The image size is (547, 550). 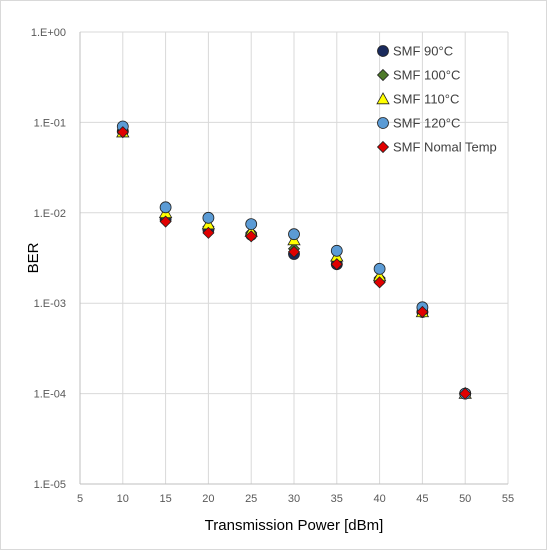 What do you see at coordinates (251, 499) in the screenshot?
I see `x-tick-label: 25` at bounding box center [251, 499].